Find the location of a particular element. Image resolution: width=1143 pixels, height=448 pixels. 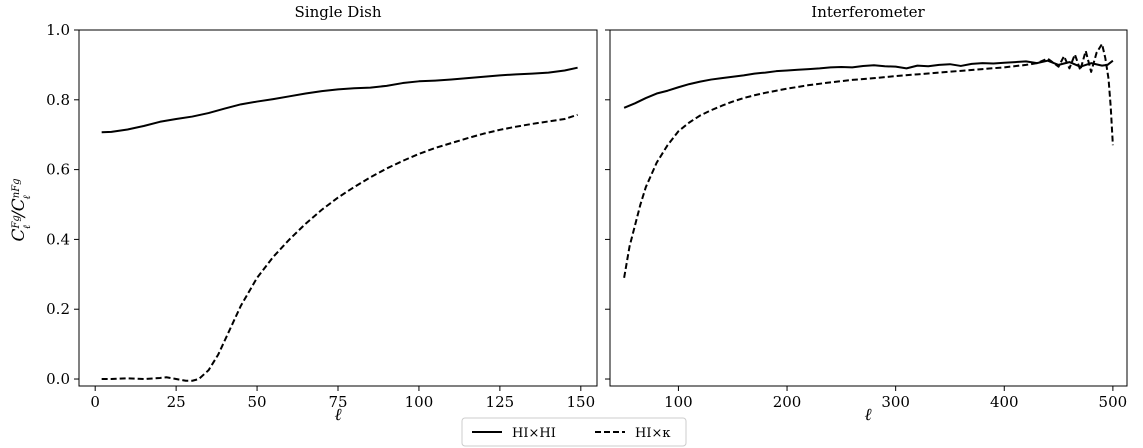

x-tick-label: 150 is located at coordinates (580, 402).